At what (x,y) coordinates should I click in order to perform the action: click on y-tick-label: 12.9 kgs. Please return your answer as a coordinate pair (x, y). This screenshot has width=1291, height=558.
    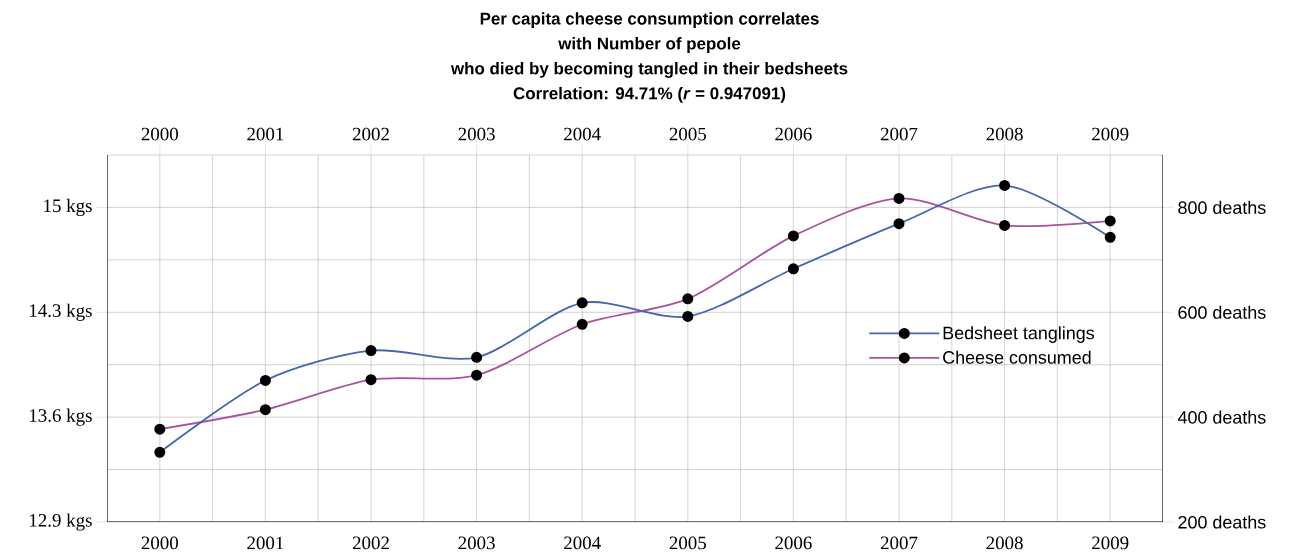
    Looking at the image, I should click on (60, 522).